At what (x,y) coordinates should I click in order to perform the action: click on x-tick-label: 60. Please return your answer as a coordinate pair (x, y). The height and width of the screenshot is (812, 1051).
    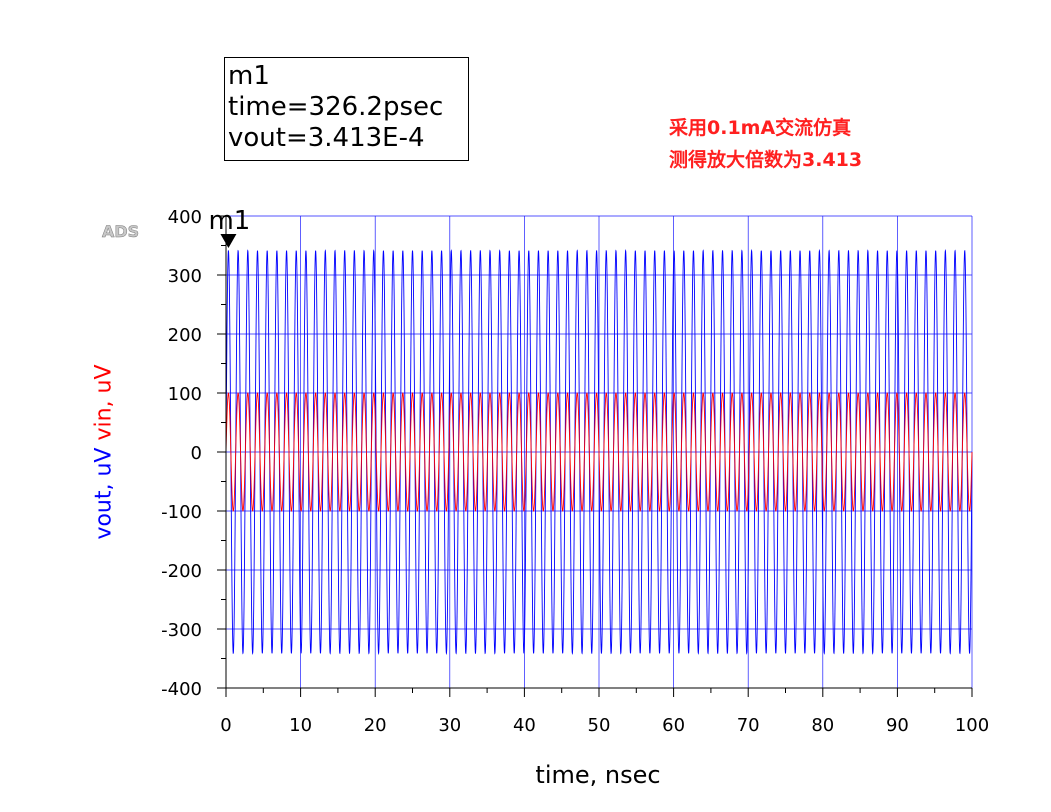
    Looking at the image, I should click on (673, 725).